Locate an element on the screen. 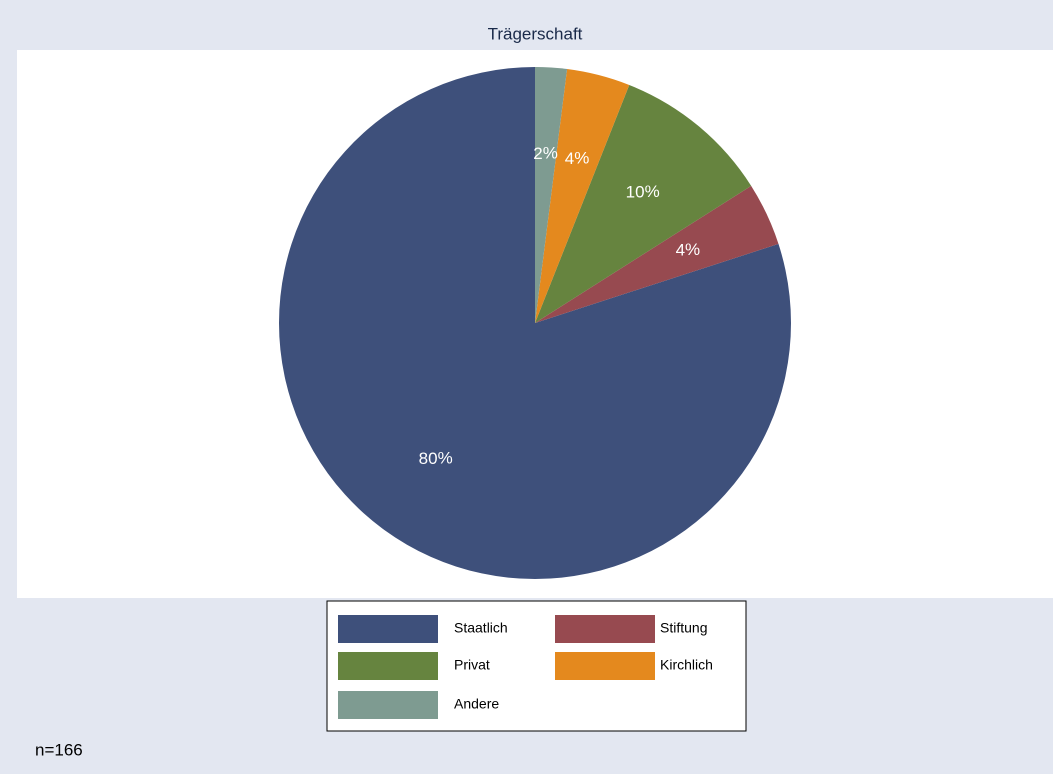 This screenshot has width=1053, height=774. legend-label: Privat is located at coordinates (472, 665).